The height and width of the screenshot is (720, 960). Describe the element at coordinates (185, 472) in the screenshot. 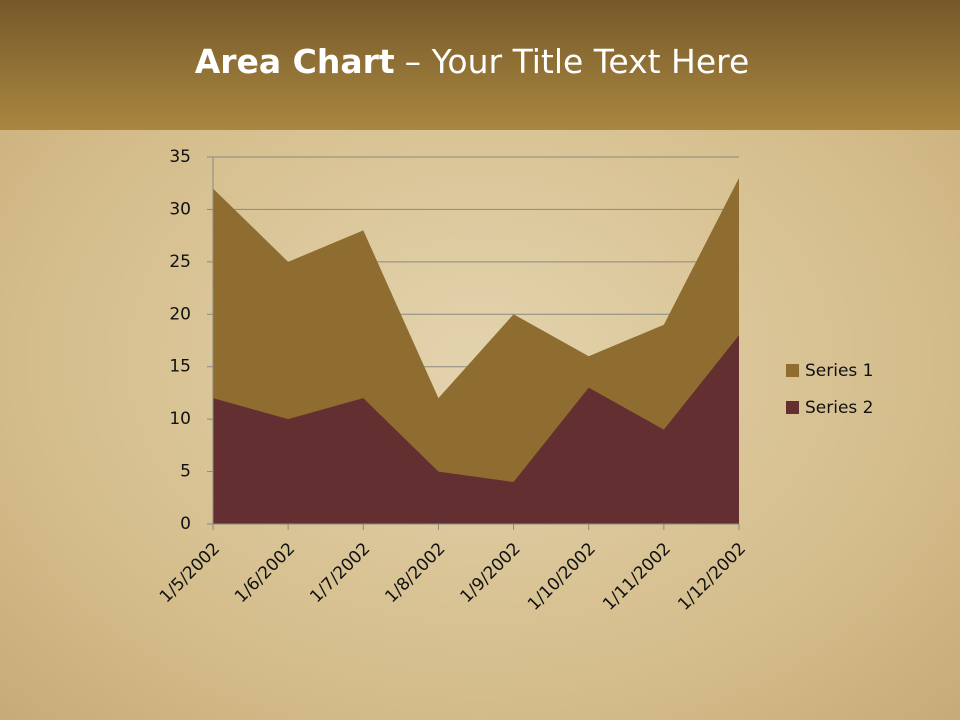

I see `y-tick-label: 5` at that location.